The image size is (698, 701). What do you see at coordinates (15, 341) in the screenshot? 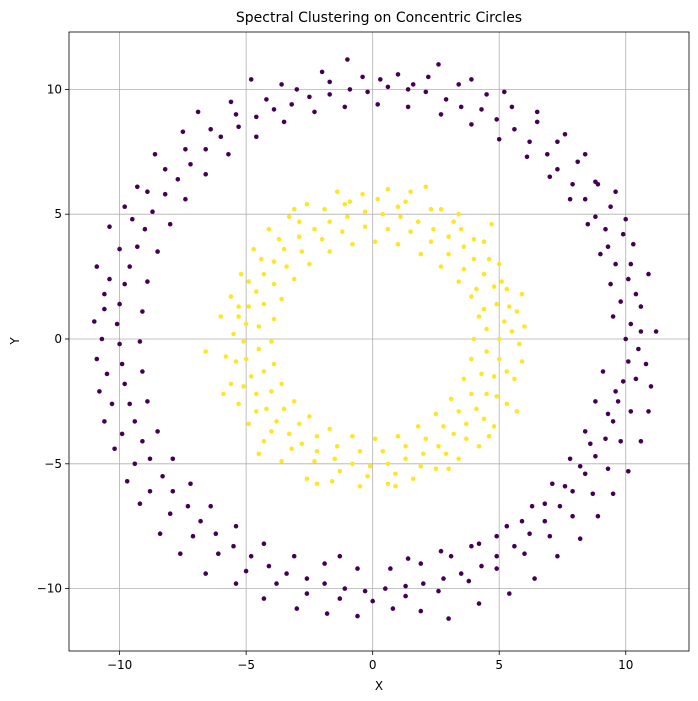
I see `y-axis-label: Y` at bounding box center [15, 341].